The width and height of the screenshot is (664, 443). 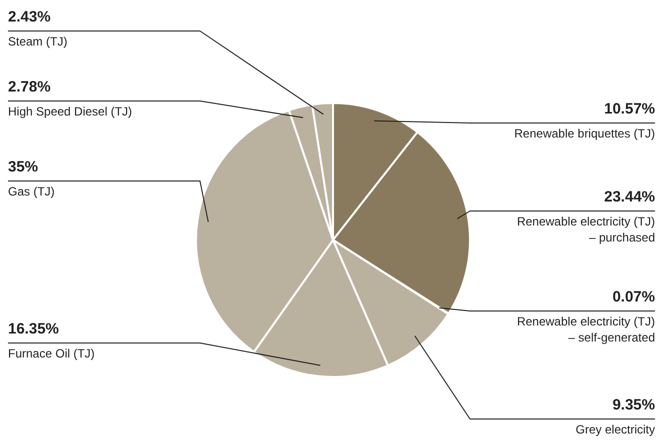 What do you see at coordinates (615, 429) in the screenshot?
I see `slice-label: Grey electricity` at bounding box center [615, 429].